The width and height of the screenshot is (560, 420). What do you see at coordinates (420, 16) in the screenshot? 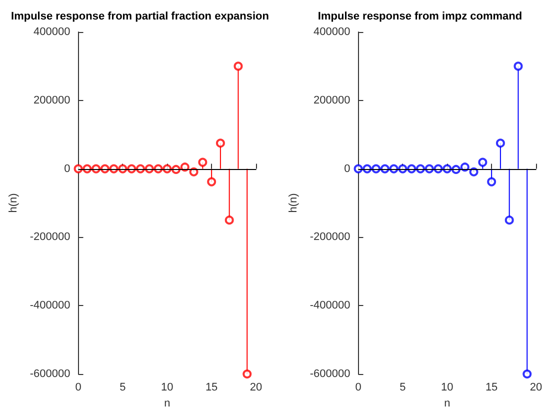
I see `chart-title: Impulse response from impz command` at bounding box center [420, 16].